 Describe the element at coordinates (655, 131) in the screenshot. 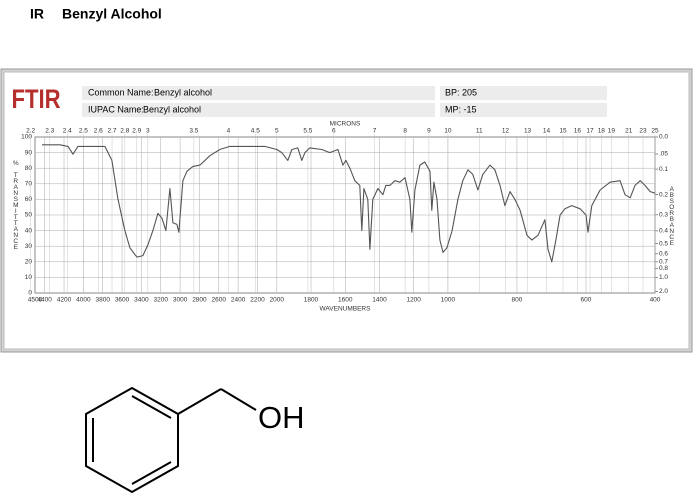

I see `x2-tick-label: 25` at that location.